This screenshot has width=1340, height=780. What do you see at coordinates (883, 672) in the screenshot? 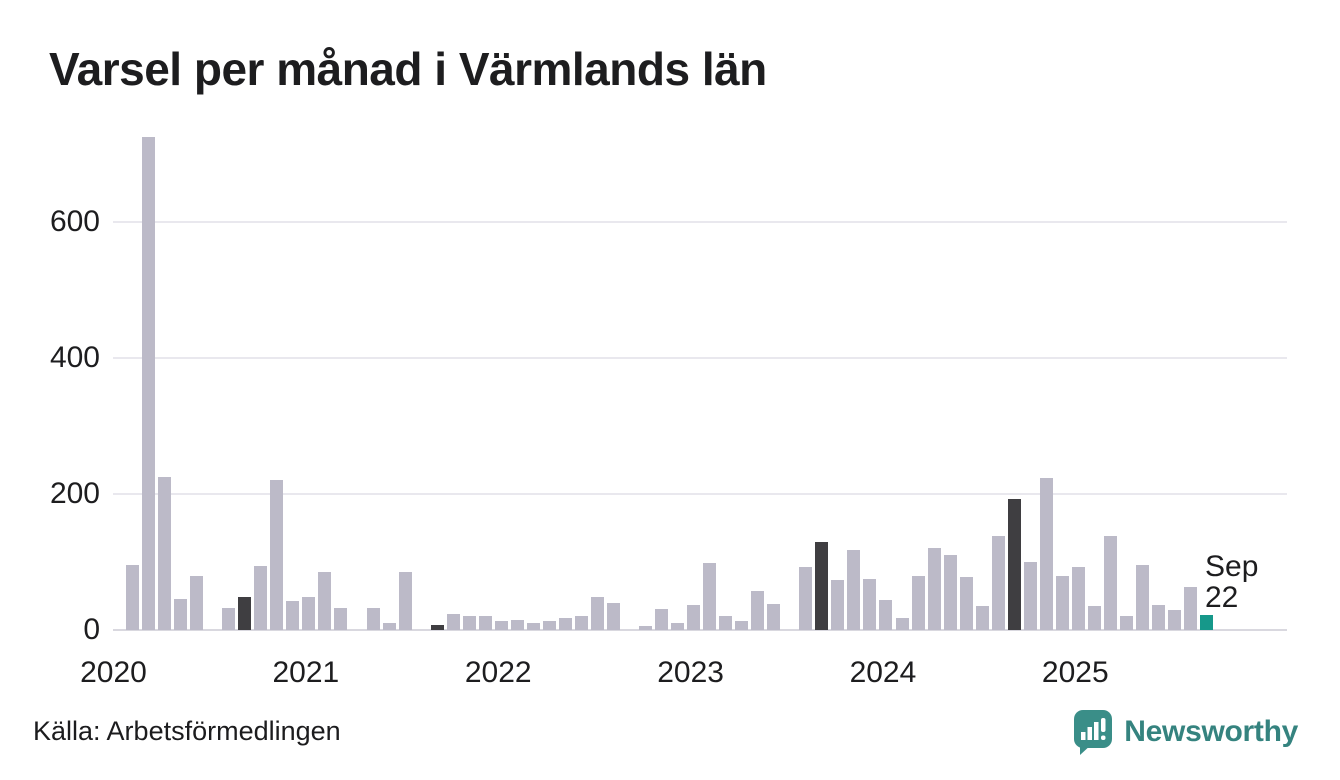
I see `x-tick-label-2024: 2024` at bounding box center [883, 672].